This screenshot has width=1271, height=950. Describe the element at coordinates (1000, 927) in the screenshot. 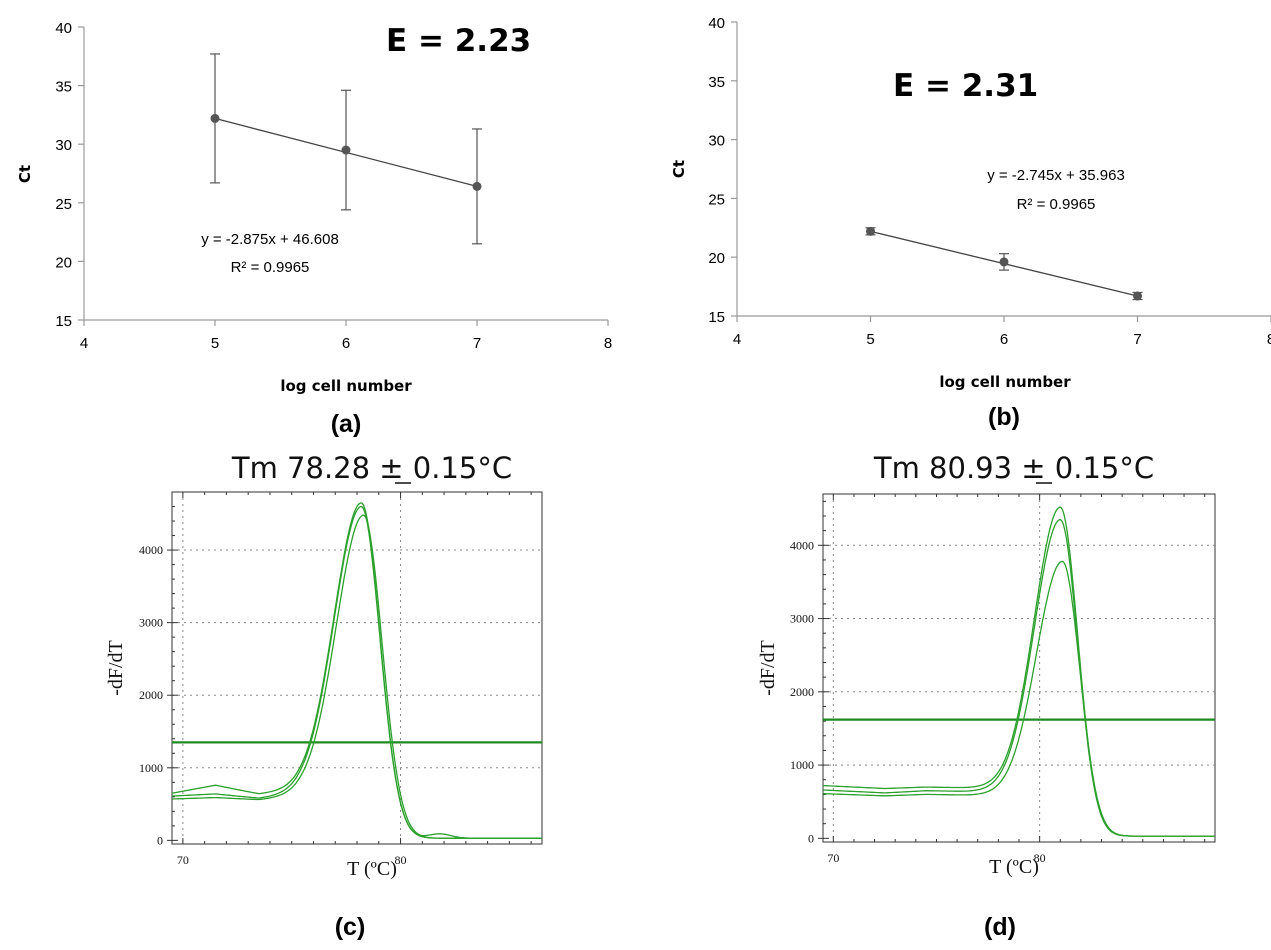

I see `panel-label: (d)` at that location.